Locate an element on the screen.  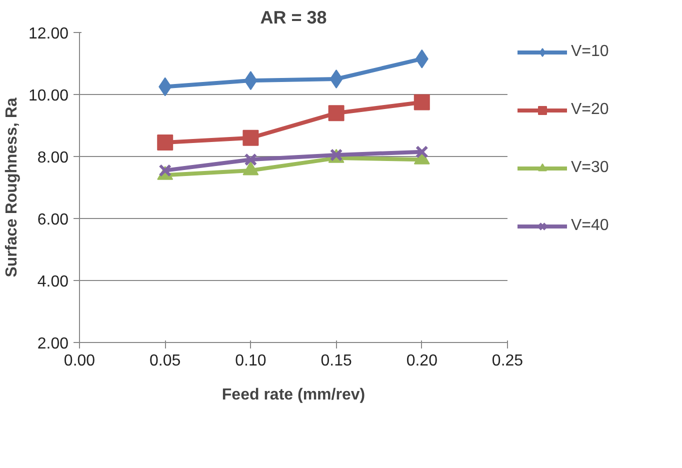
x-tick-label: 0.15 is located at coordinates (336, 361).